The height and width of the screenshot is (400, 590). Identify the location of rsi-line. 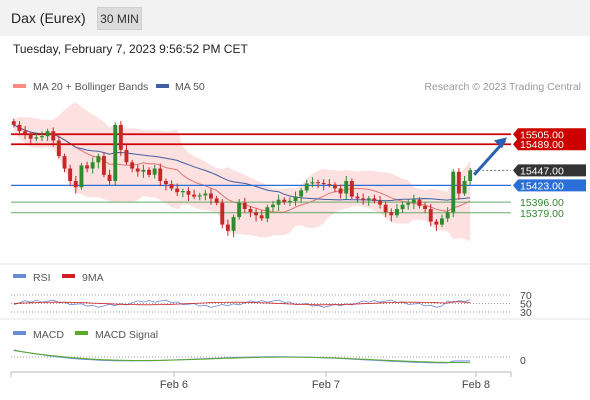
(242, 303).